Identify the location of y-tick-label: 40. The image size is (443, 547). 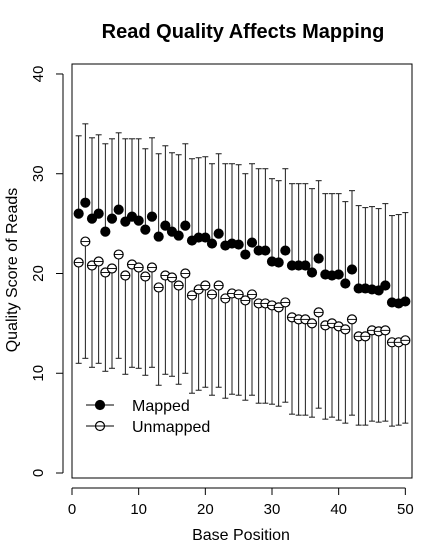
(38, 74).